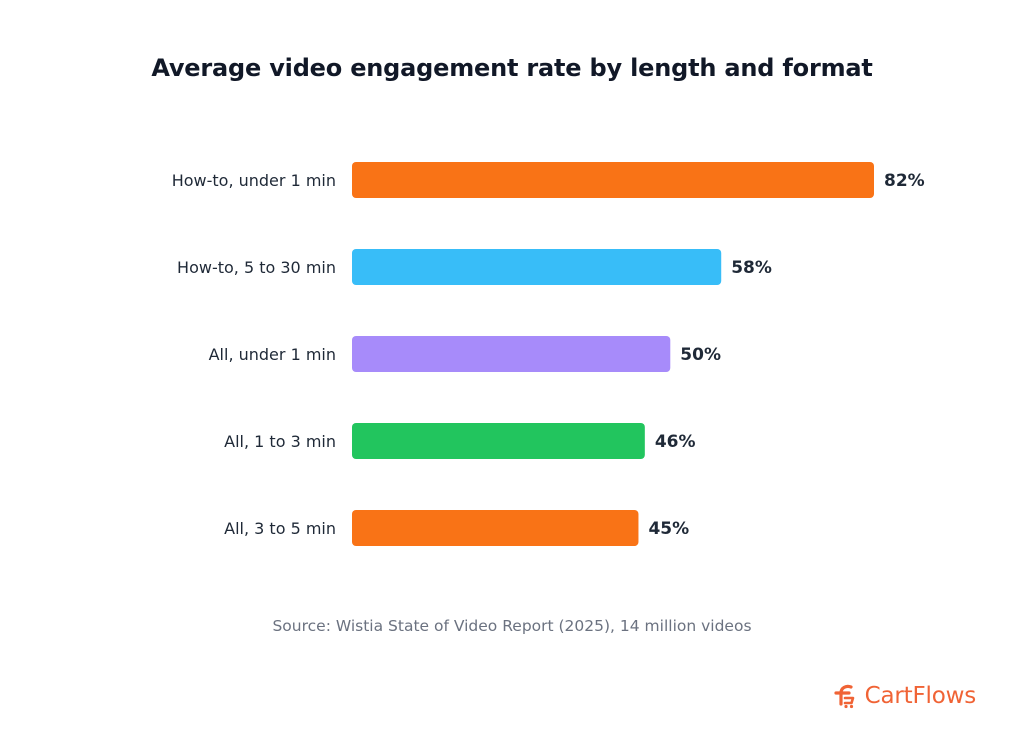  Describe the element at coordinates (254, 180) in the screenshot. I see `category-label: How-to, under 1 min` at that location.